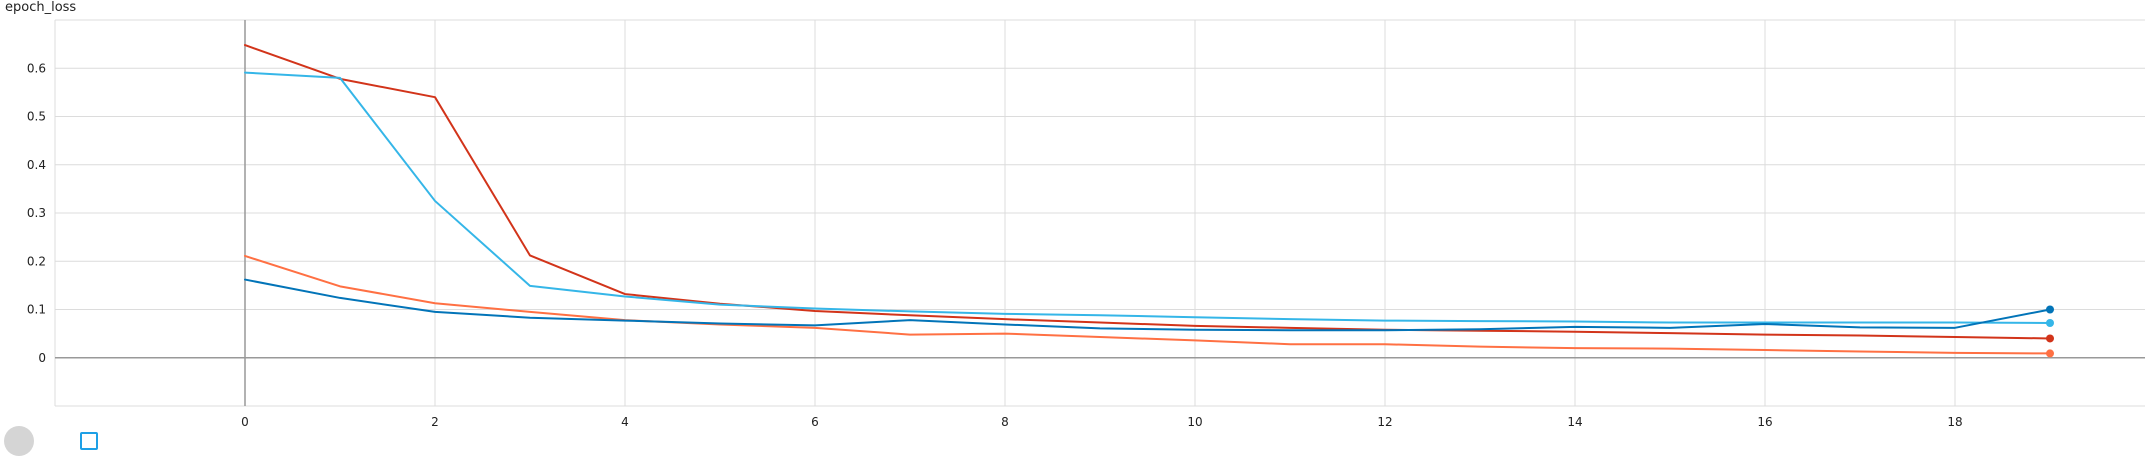 The width and height of the screenshot is (2151, 456). What do you see at coordinates (41, 7) in the screenshot?
I see `chart-title: epoch_loss` at bounding box center [41, 7].